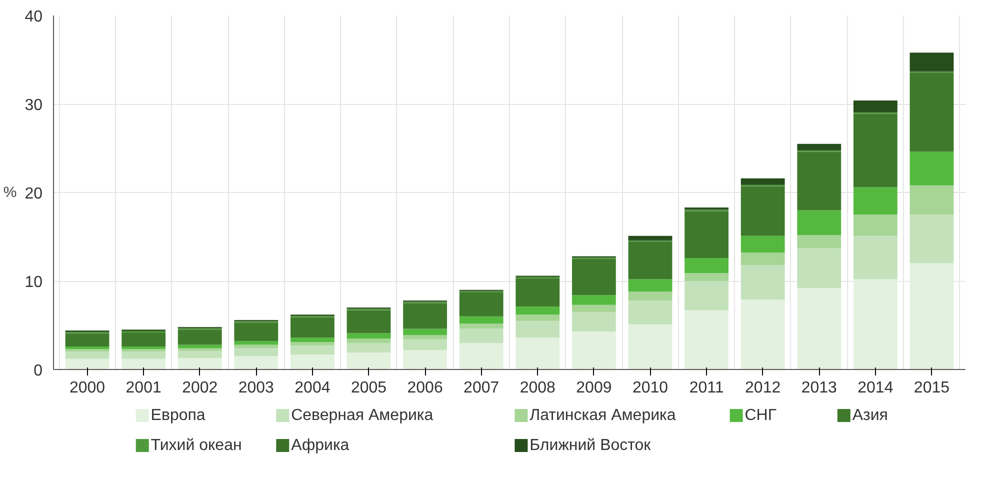 This screenshot has height=477, width=981. What do you see at coordinates (33, 105) in the screenshot?
I see `y-tick-label: 30` at bounding box center [33, 105].